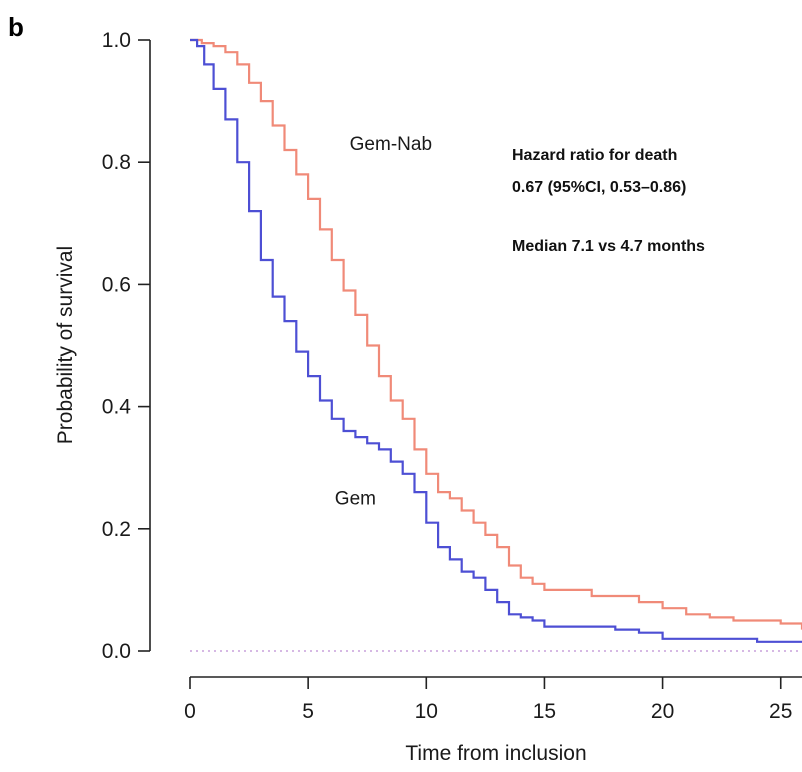 This screenshot has height=772, width=802. What do you see at coordinates (308, 711) in the screenshot?
I see `x-tick-label: 5` at bounding box center [308, 711].